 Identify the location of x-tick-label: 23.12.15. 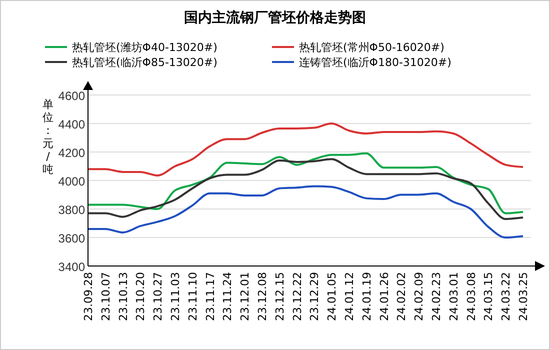
(279, 296).